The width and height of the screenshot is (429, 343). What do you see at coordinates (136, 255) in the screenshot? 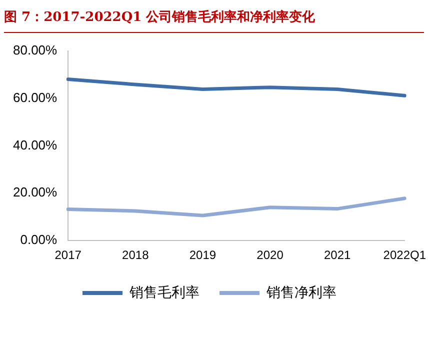
I see `x-tick-label: 2018` at bounding box center [136, 255].